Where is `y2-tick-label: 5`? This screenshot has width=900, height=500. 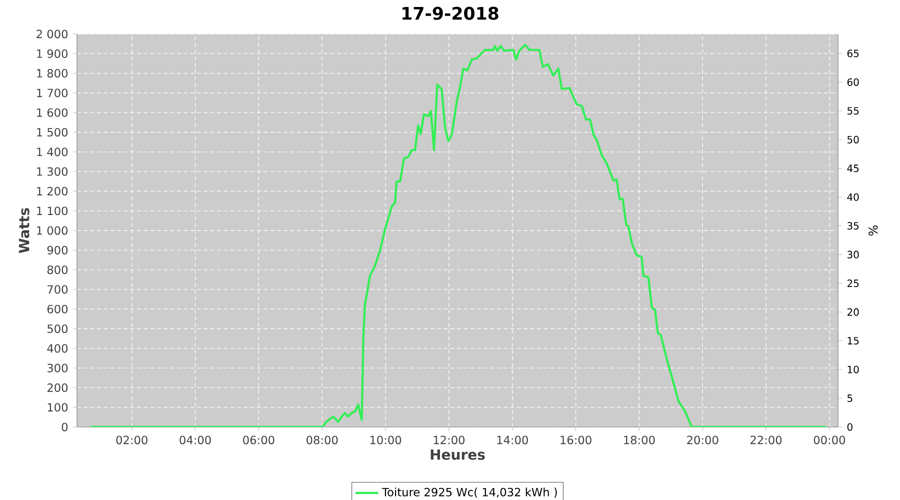
y2-tick-label: 5 is located at coordinates (850, 398).